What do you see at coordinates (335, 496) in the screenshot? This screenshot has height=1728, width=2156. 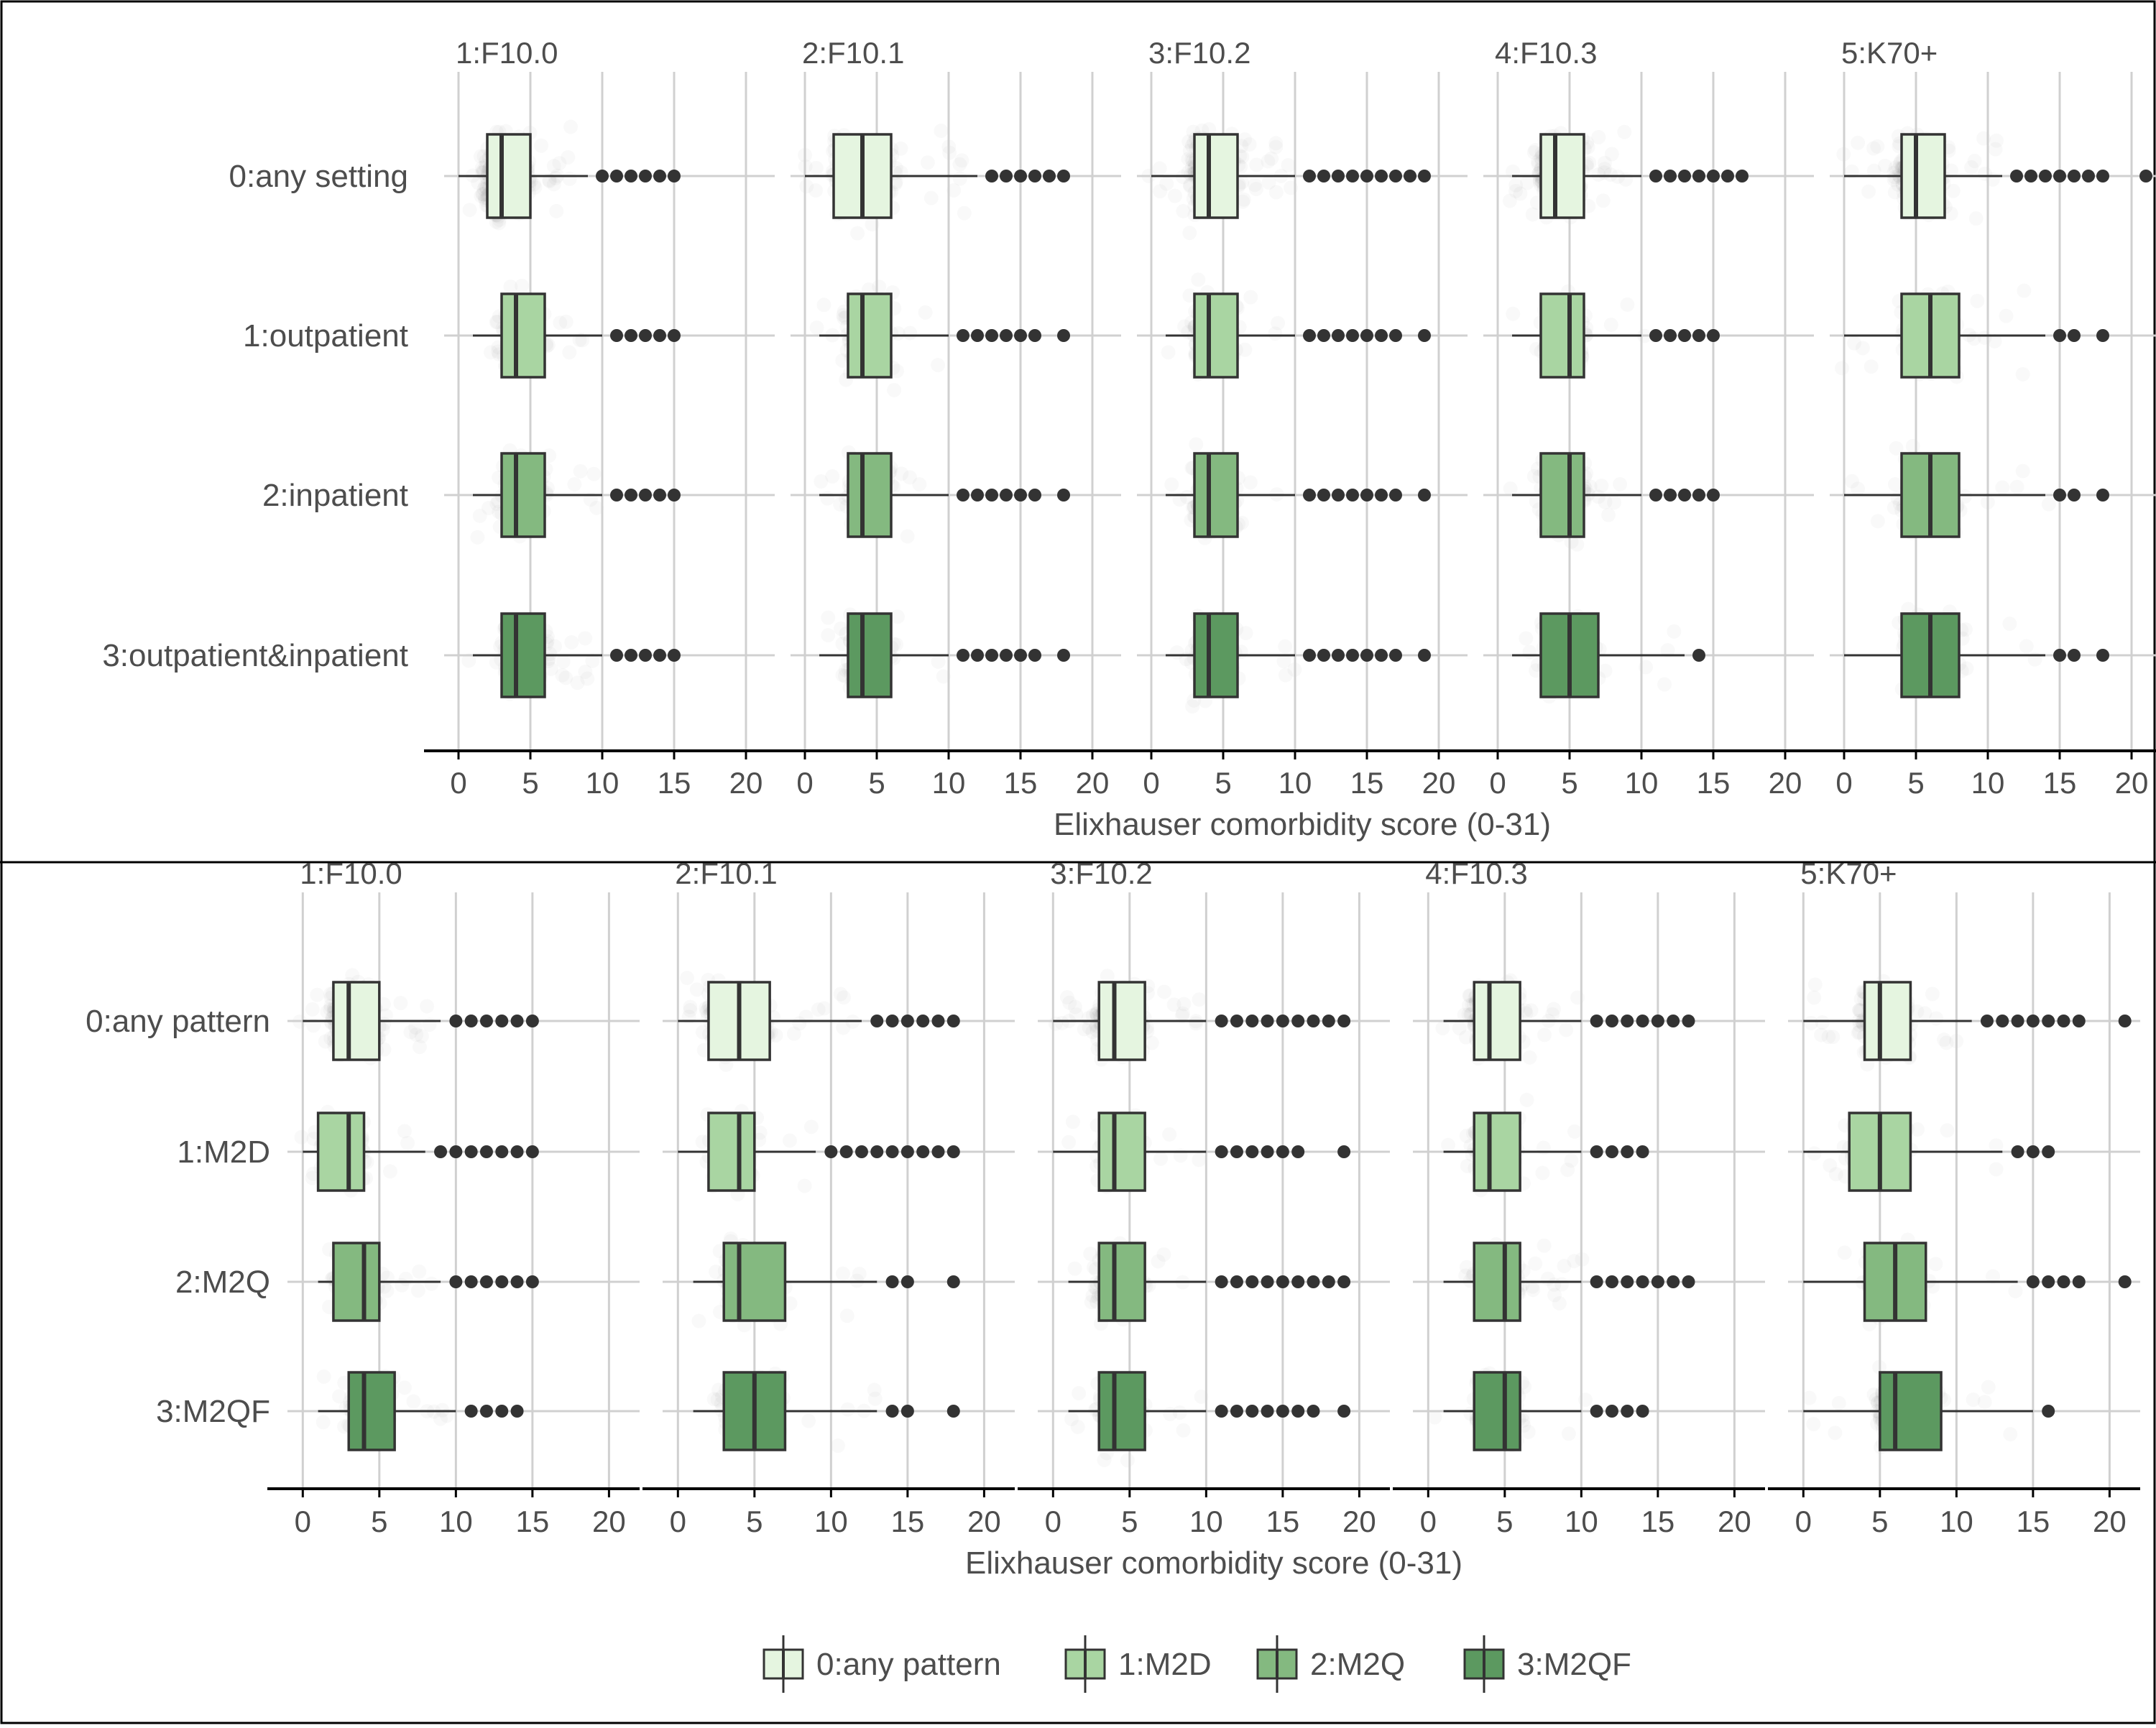 I see `category-label: 2:inpatient` at bounding box center [335, 496].